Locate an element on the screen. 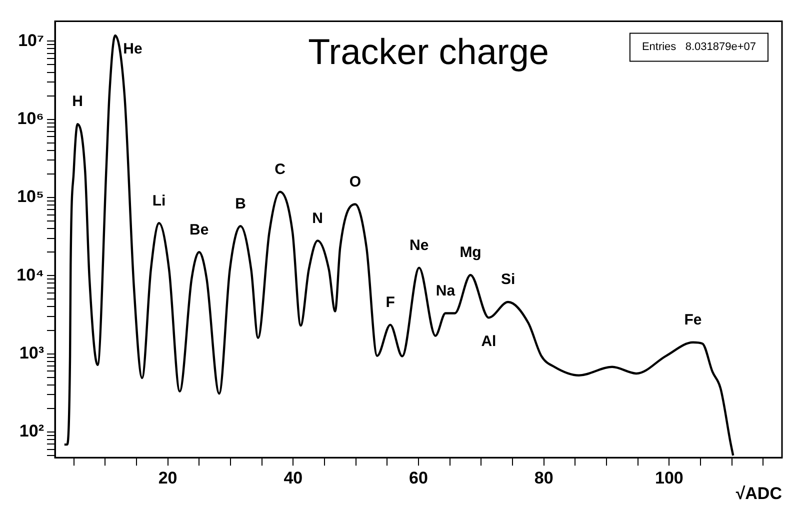  y-tick-label: 10³ is located at coordinates (31, 352).